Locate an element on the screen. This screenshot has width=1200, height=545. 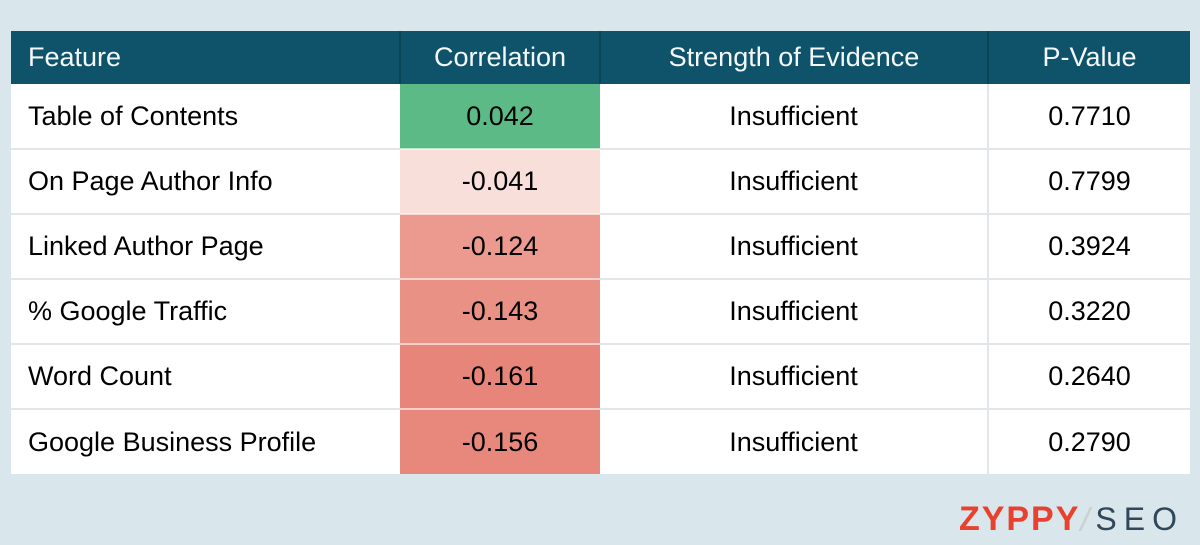
feature-cell: Table of Contents is located at coordinates (205, 116).